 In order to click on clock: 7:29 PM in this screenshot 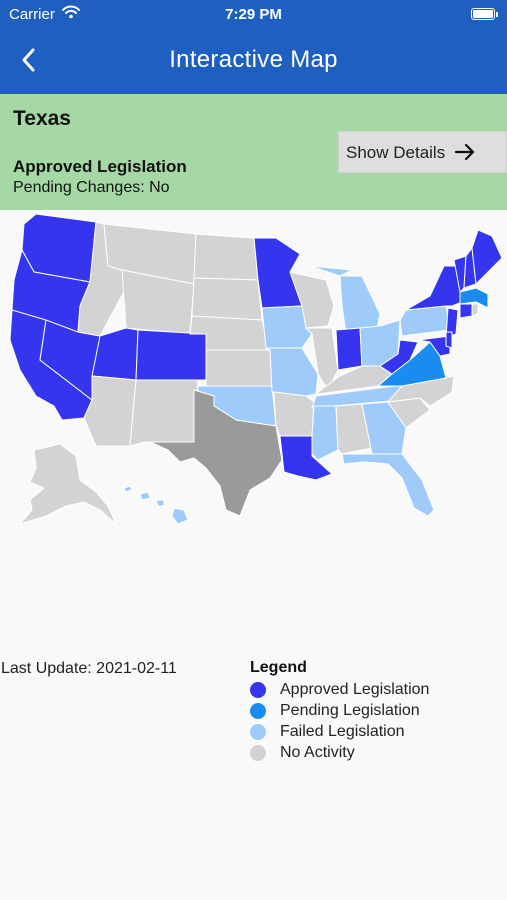, I will do `click(253, 14)`.